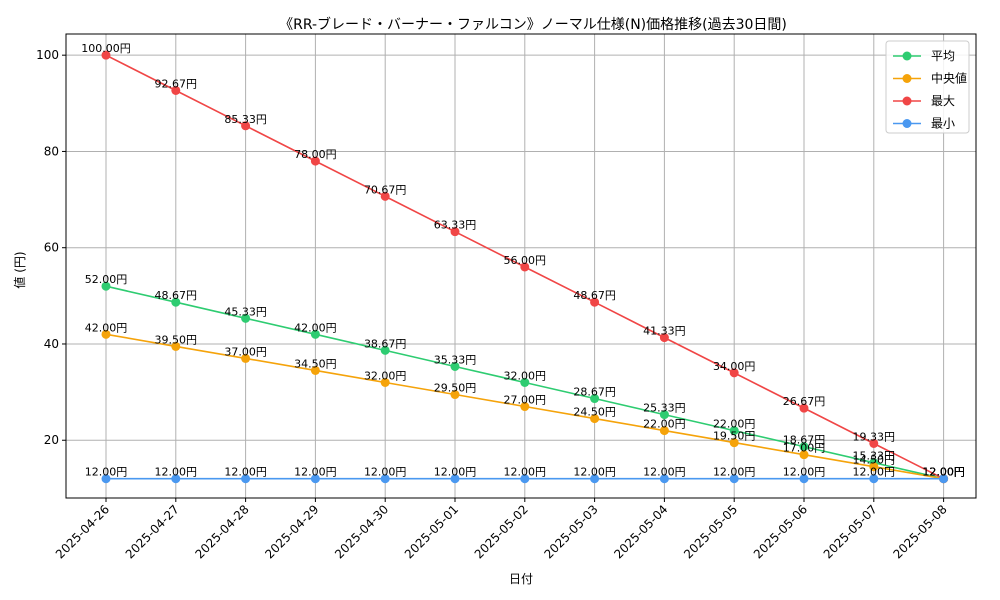 This screenshot has height=600, width=1000. Describe the element at coordinates (106, 279) in the screenshot. I see `data-label: 52.00円` at that location.